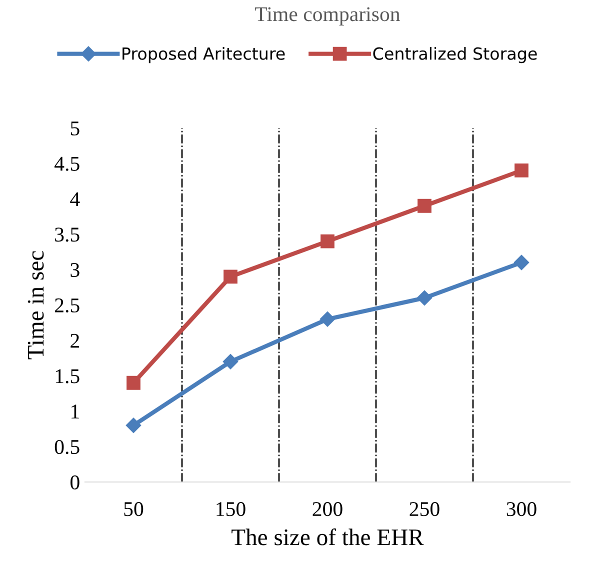  Describe the element at coordinates (134, 509) in the screenshot. I see `x-tick-label: 50` at that location.